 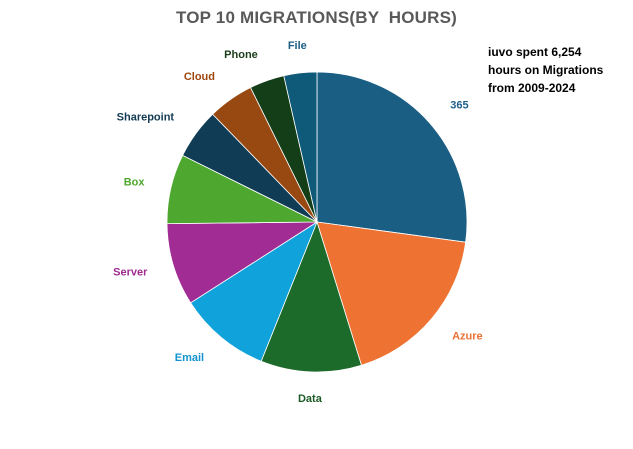 What do you see at coordinates (199, 77) in the screenshot?
I see `slice-label-cloud: Cloud` at bounding box center [199, 77].